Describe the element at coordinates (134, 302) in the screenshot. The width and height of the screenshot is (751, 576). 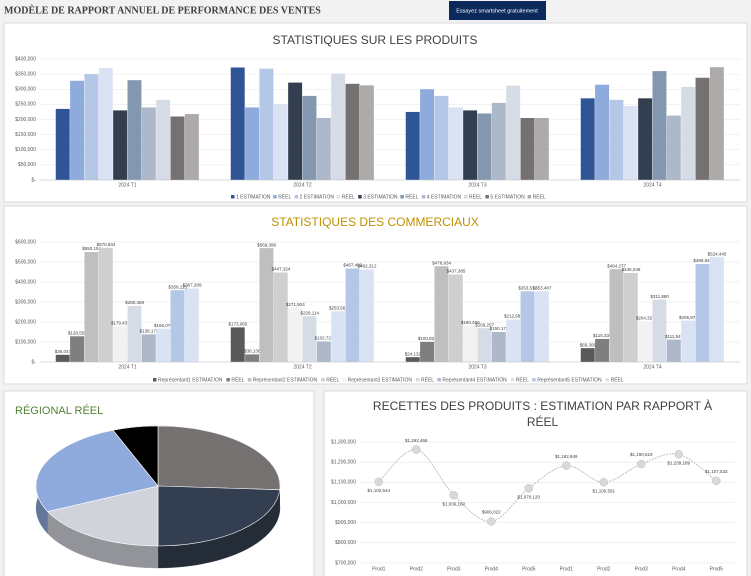
I see `value-label: $280,368` at that location.